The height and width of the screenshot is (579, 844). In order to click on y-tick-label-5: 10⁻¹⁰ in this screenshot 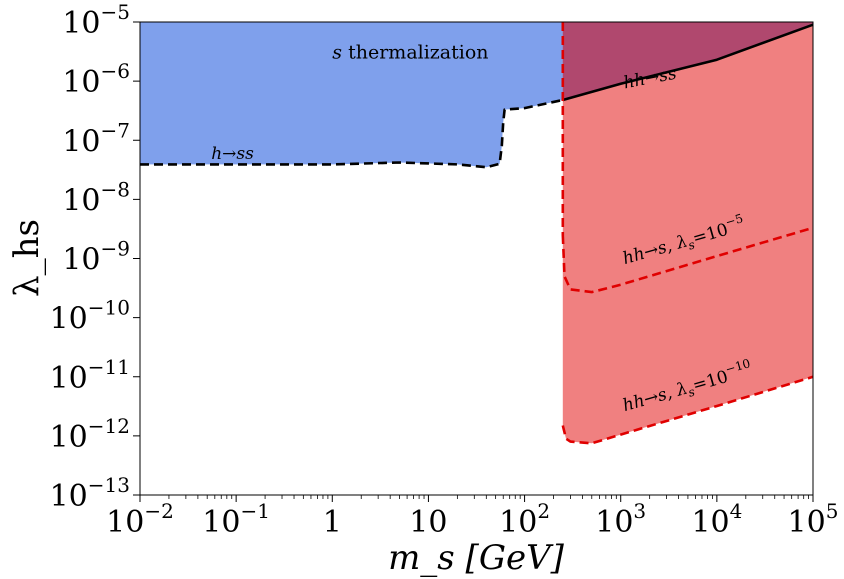, I will do `click(90, 316)`.